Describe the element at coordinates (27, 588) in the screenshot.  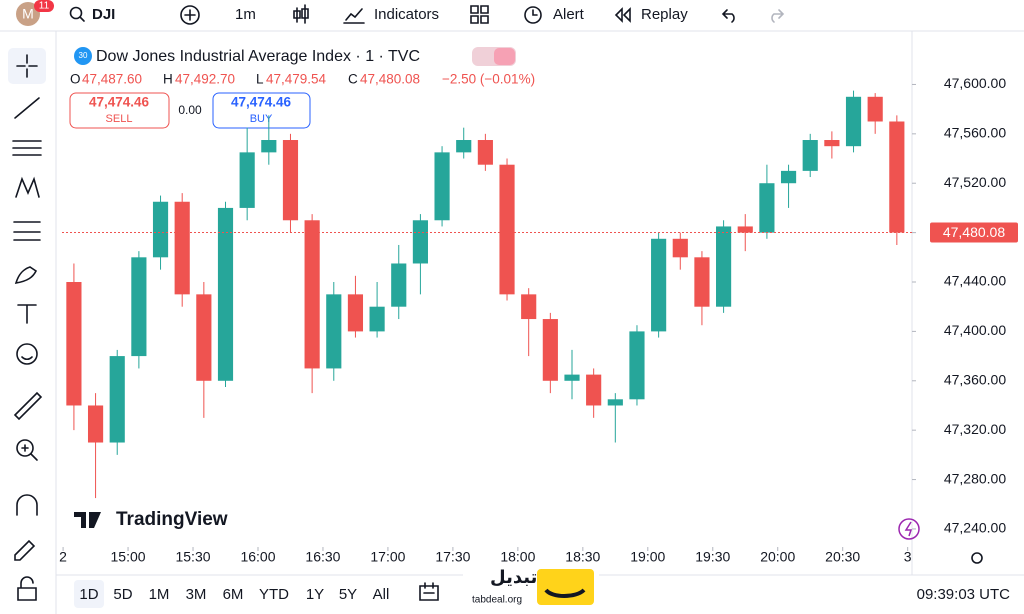
I see `lock-tool` at that location.